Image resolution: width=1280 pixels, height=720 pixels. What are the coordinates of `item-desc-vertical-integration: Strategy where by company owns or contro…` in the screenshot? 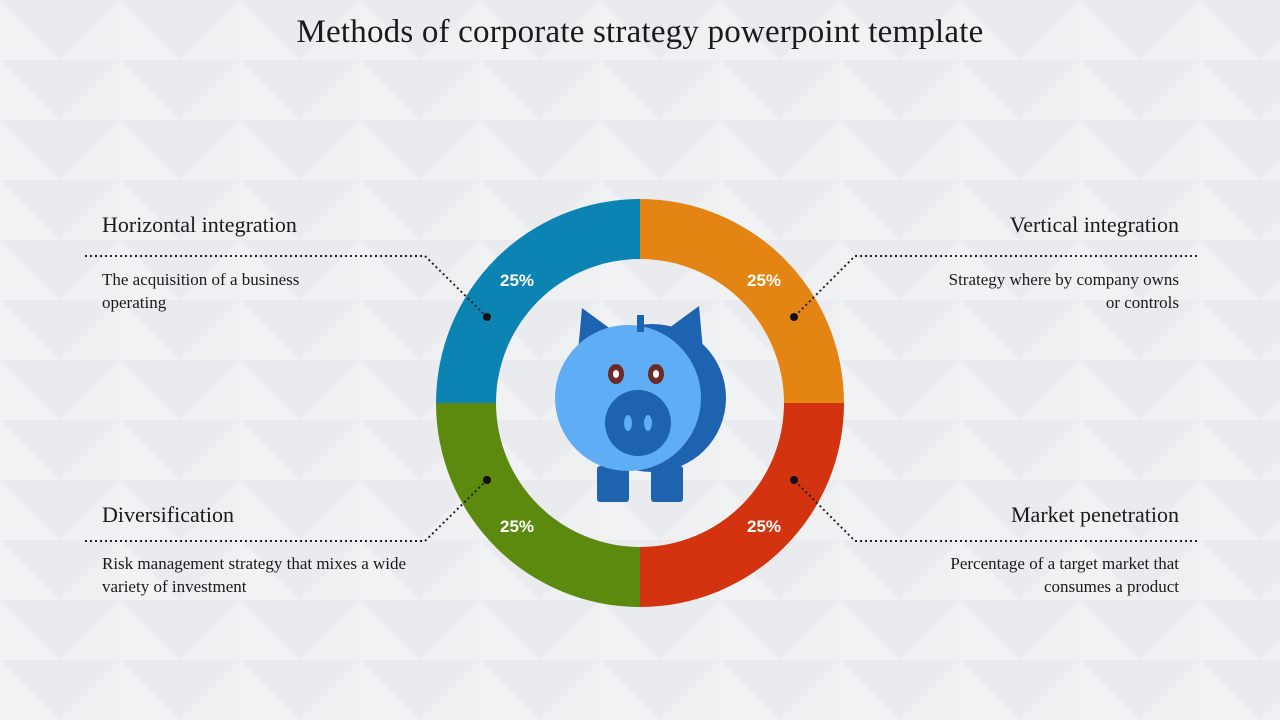 It's located at (1063, 291).